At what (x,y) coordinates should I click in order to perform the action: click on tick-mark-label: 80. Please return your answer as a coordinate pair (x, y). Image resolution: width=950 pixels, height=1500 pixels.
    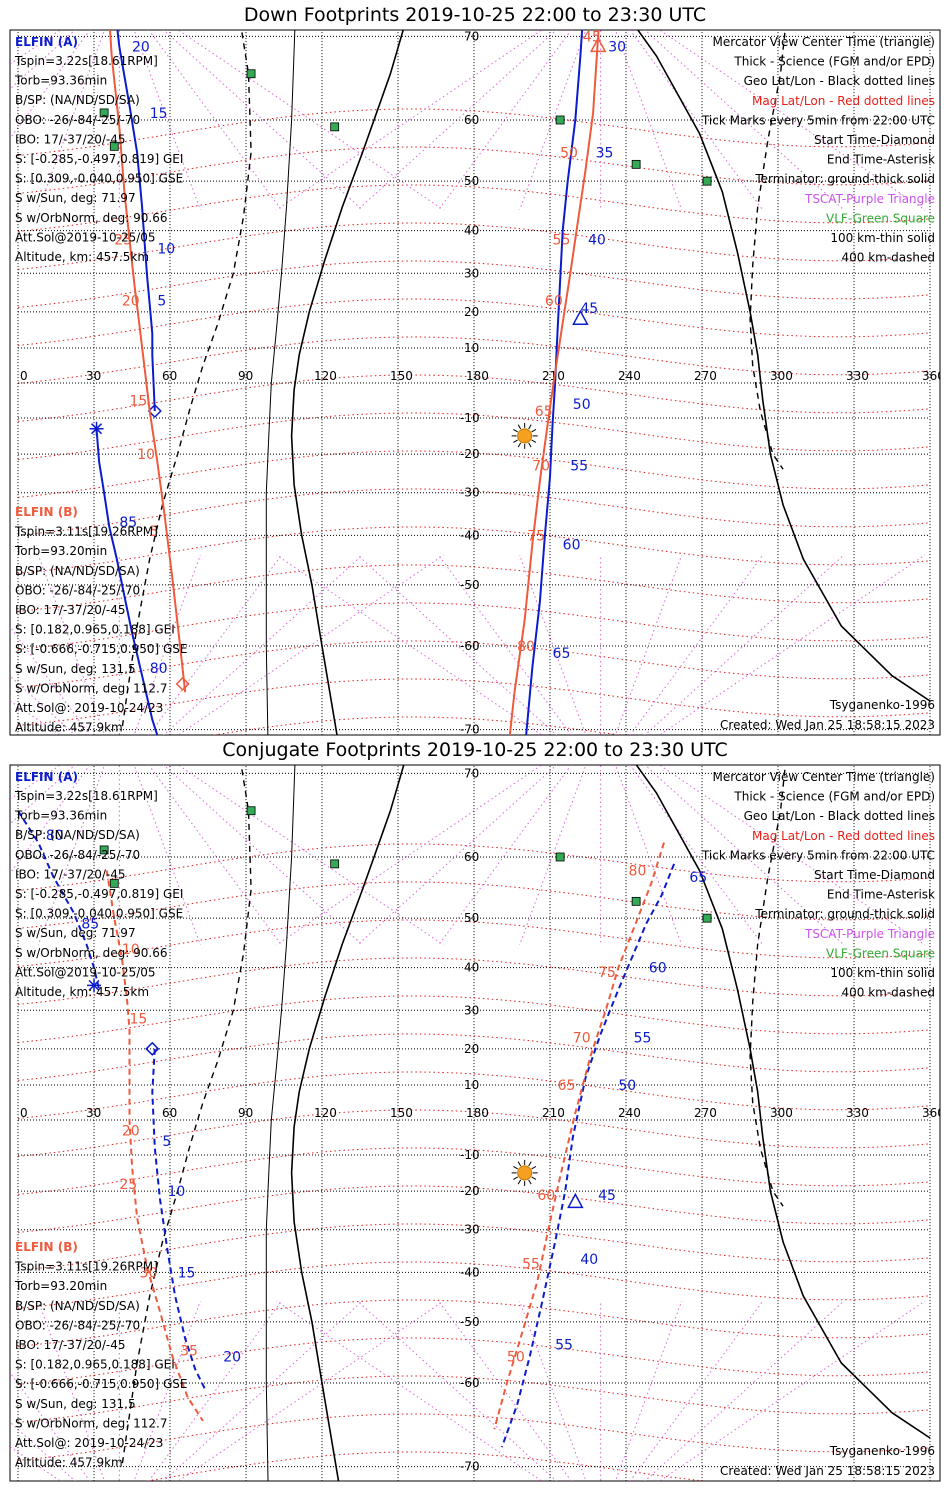
    Looking at the image, I should click on (526, 647).